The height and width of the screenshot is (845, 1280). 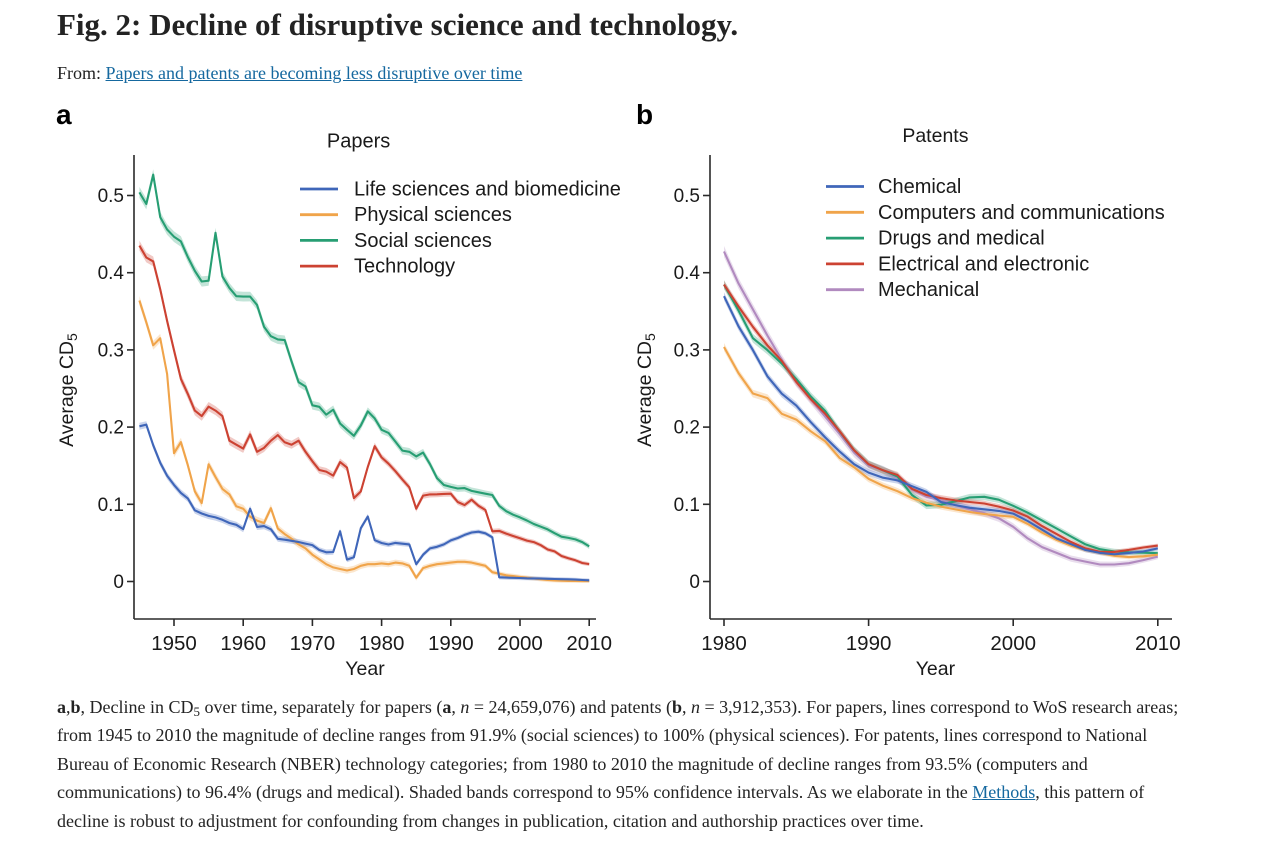 What do you see at coordinates (243, 643) in the screenshot?
I see `svg-text: 1960` at bounding box center [243, 643].